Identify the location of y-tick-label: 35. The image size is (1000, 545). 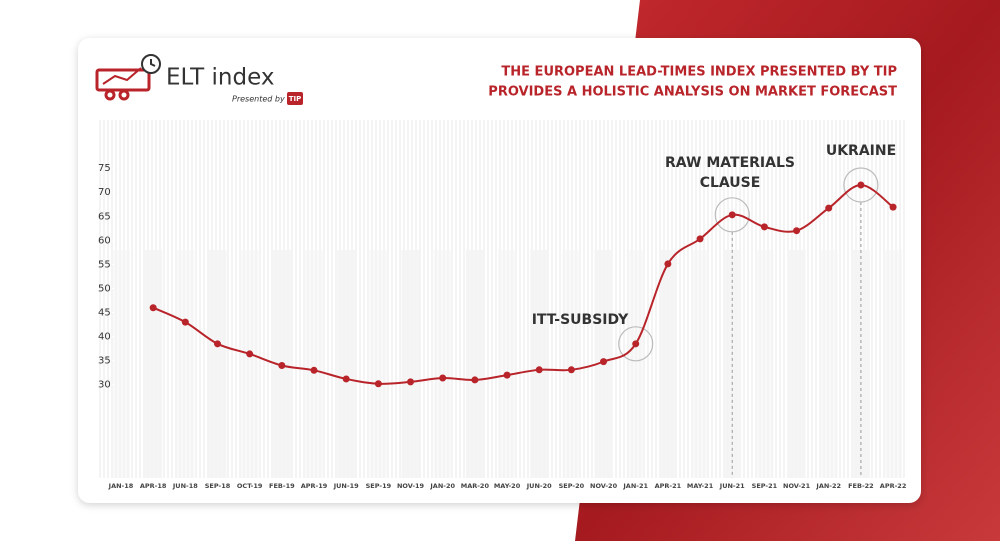
(104, 361).